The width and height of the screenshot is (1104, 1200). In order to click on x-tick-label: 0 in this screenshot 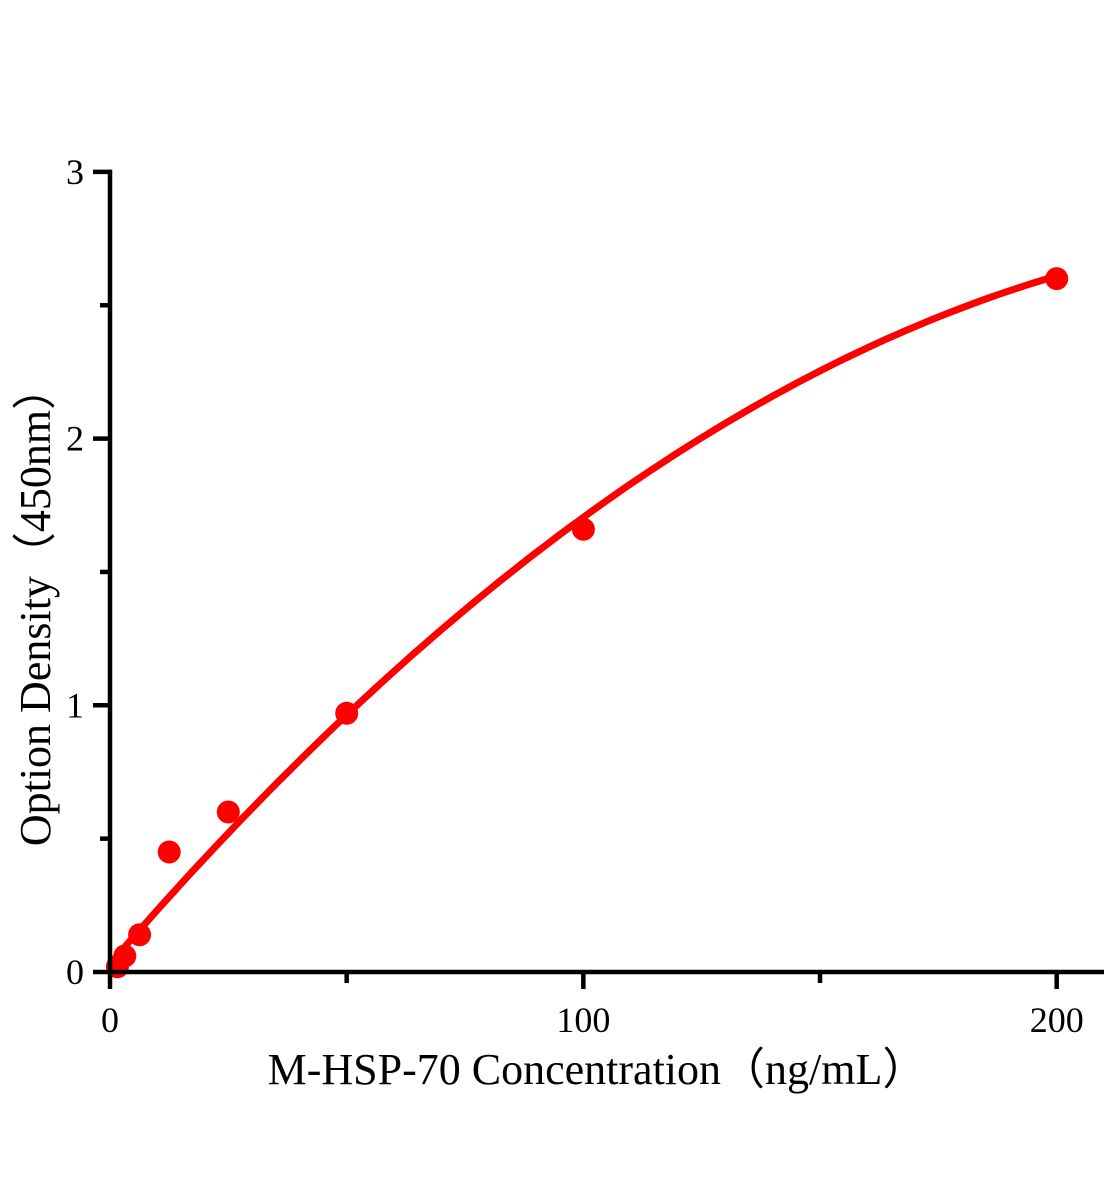, I will do `click(110, 1020)`.